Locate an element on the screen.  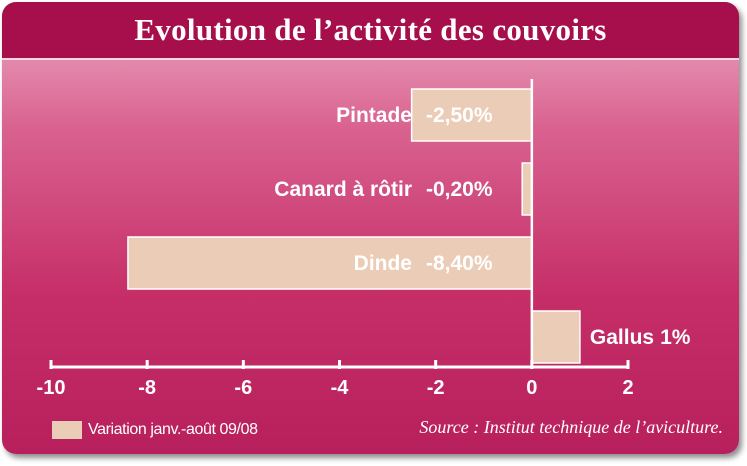
legend: Variation janv.-août 09/08 is located at coordinates (155, 430).